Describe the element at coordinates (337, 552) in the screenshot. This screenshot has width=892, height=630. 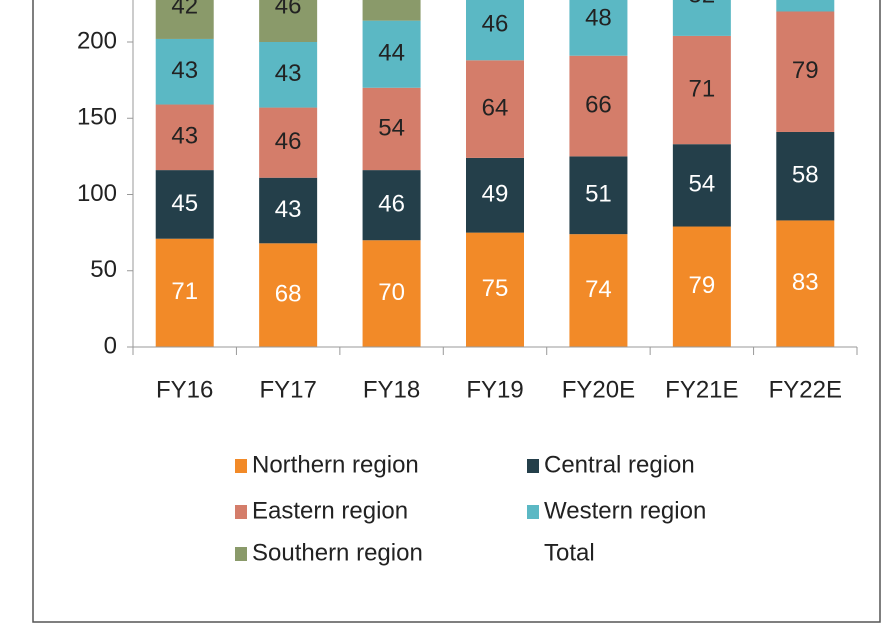
I see `legend-label: Southern region` at that location.